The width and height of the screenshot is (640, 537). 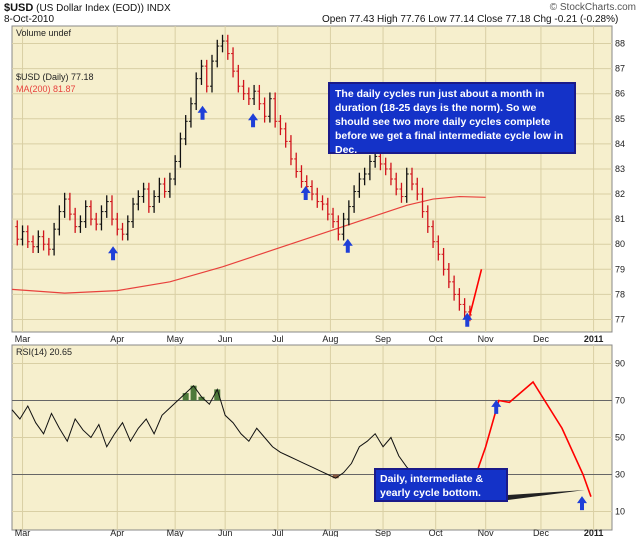 What do you see at coordinates (278, 339) in the screenshot?
I see `price-x-tick-label: Jul` at bounding box center [278, 339].